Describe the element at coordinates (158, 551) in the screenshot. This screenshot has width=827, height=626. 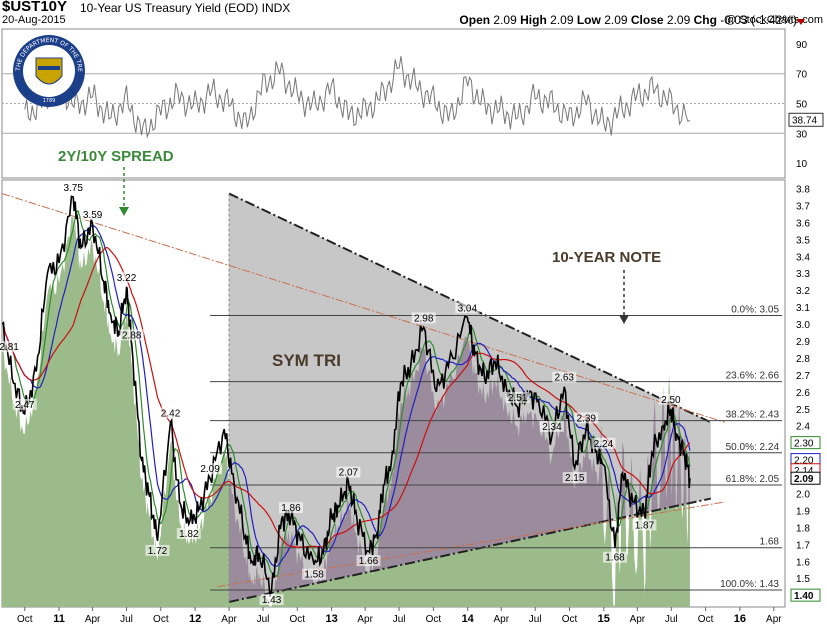
I see `data-label: 1.72` at that location.